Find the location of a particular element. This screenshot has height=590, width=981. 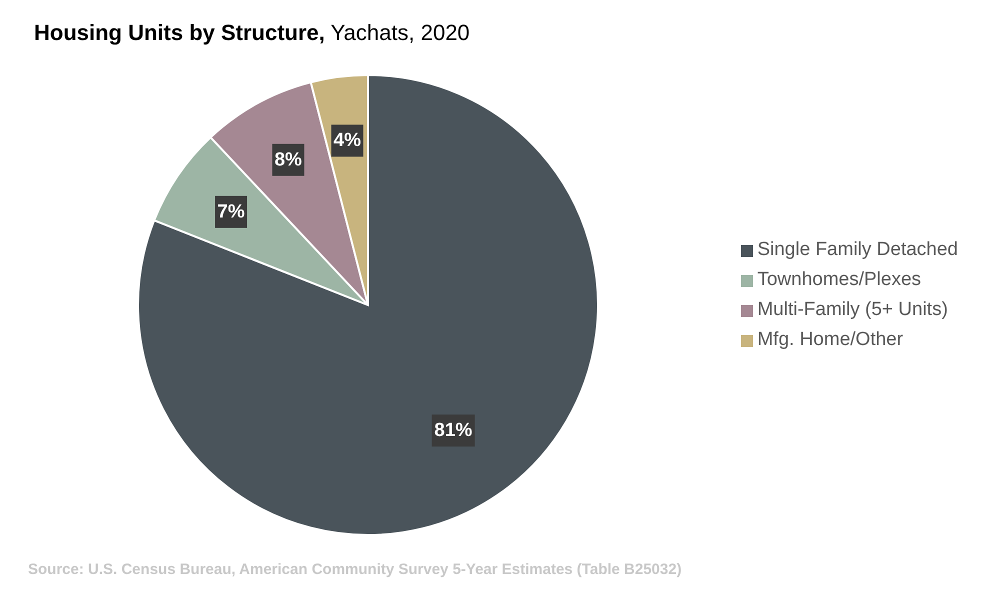

legend-label: Multi-Family (5+ Units) is located at coordinates (852, 309).